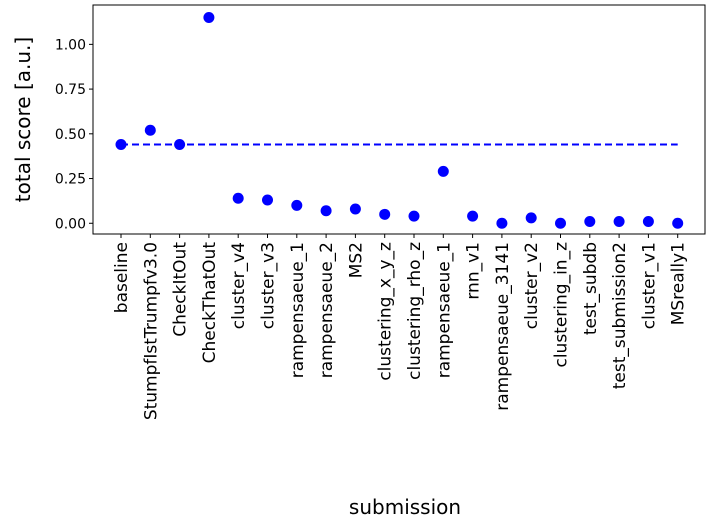 The width and height of the screenshot is (706, 520). Describe the element at coordinates (122, 277) in the screenshot. I see `x-tick-label: baseline` at that location.